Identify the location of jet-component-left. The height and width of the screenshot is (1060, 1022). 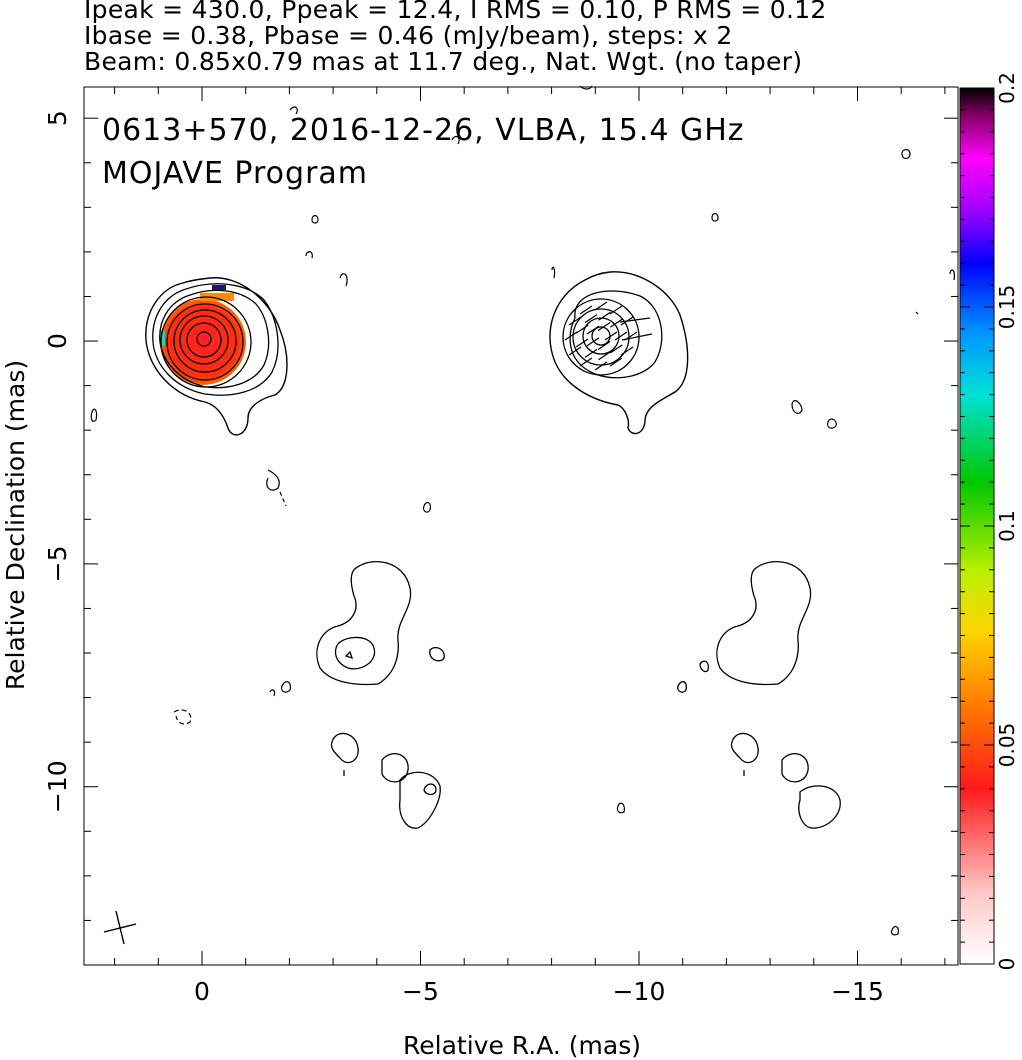
(380, 694).